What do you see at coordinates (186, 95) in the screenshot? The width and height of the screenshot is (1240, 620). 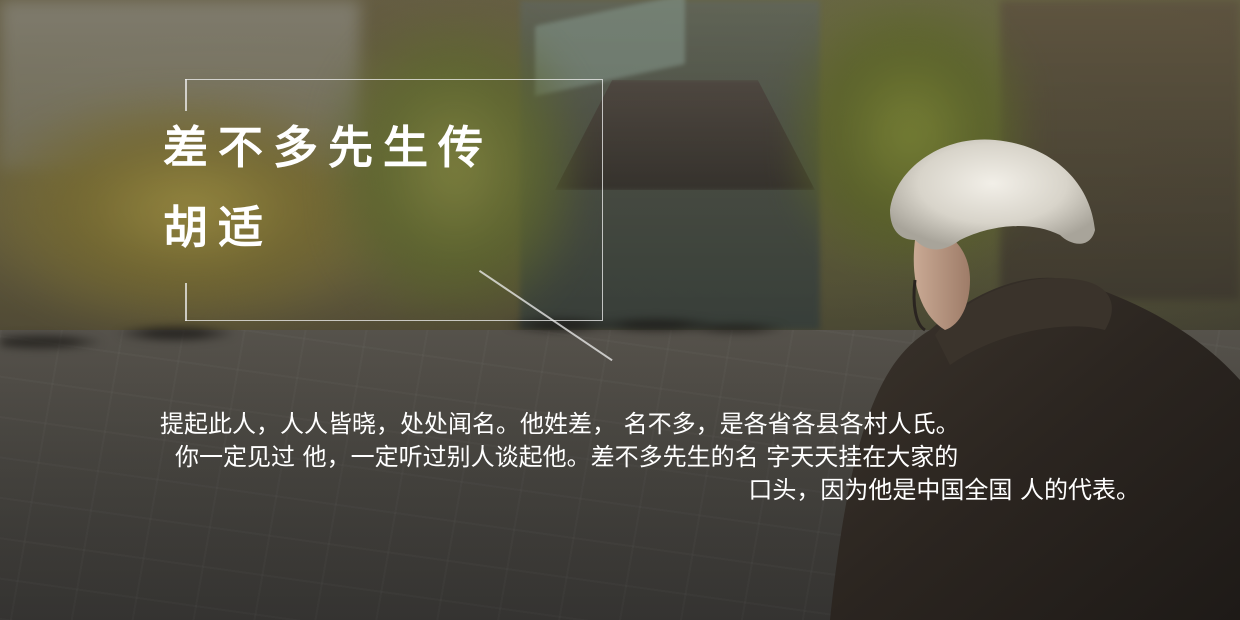 I see `title-frame-left-top` at bounding box center [186, 95].